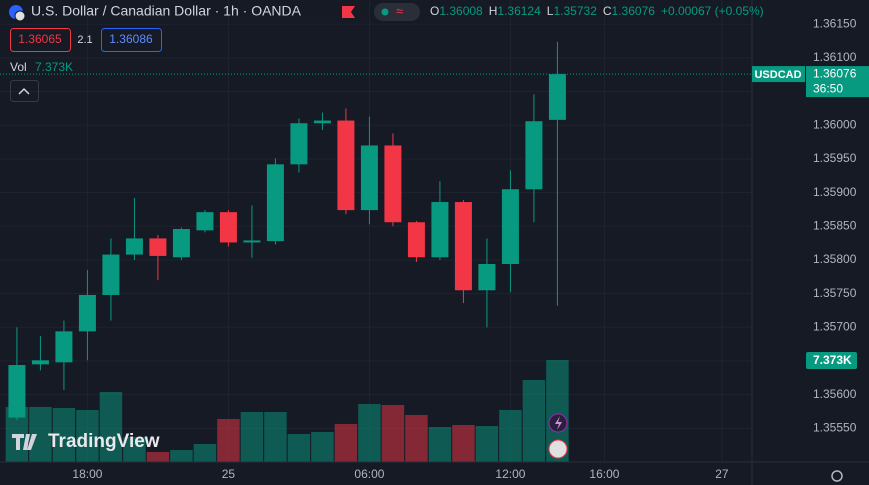  I want to click on symbol-flag, so click(20, 16).